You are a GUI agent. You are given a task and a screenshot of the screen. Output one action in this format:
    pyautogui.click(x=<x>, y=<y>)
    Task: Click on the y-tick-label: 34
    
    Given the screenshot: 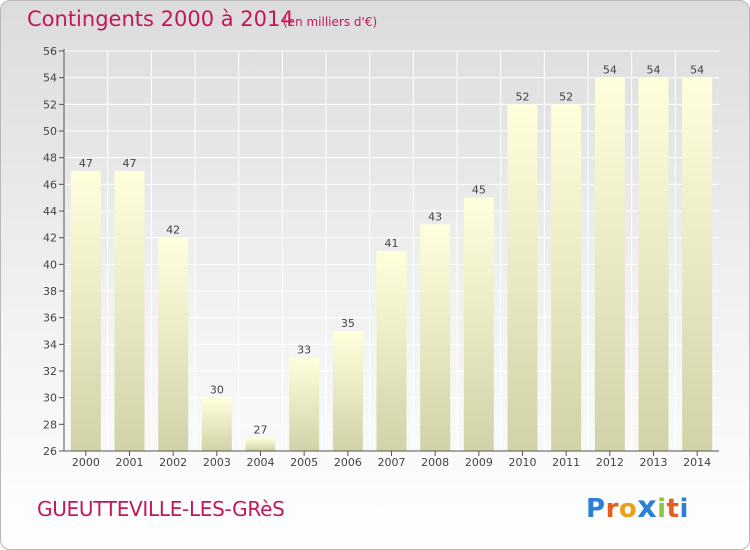 What is the action you would take?
    pyautogui.click(x=50, y=344)
    